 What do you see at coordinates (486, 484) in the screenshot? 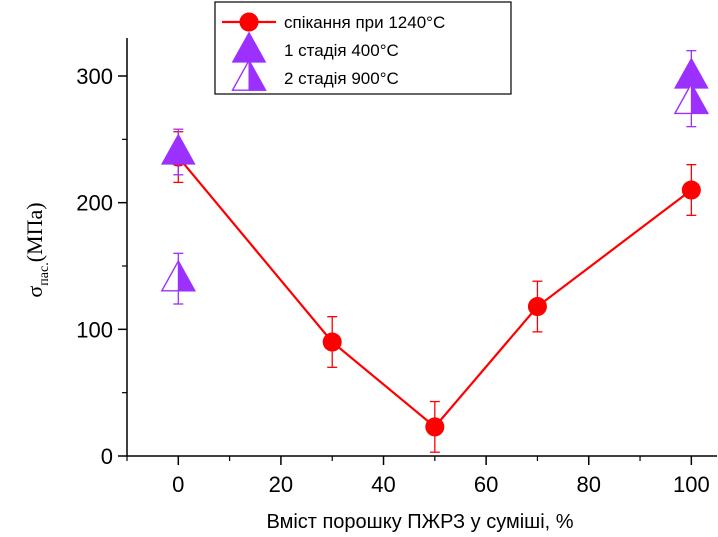
I see `x-tick-label: 60` at bounding box center [486, 484].